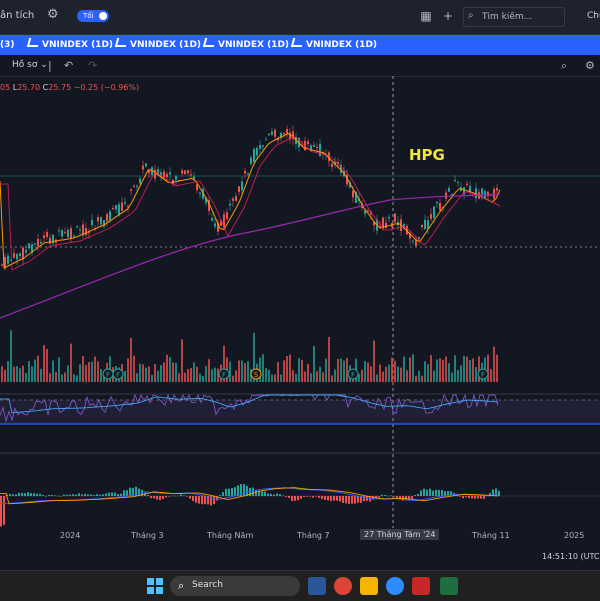  I want to click on app-icon, so click(421, 586).